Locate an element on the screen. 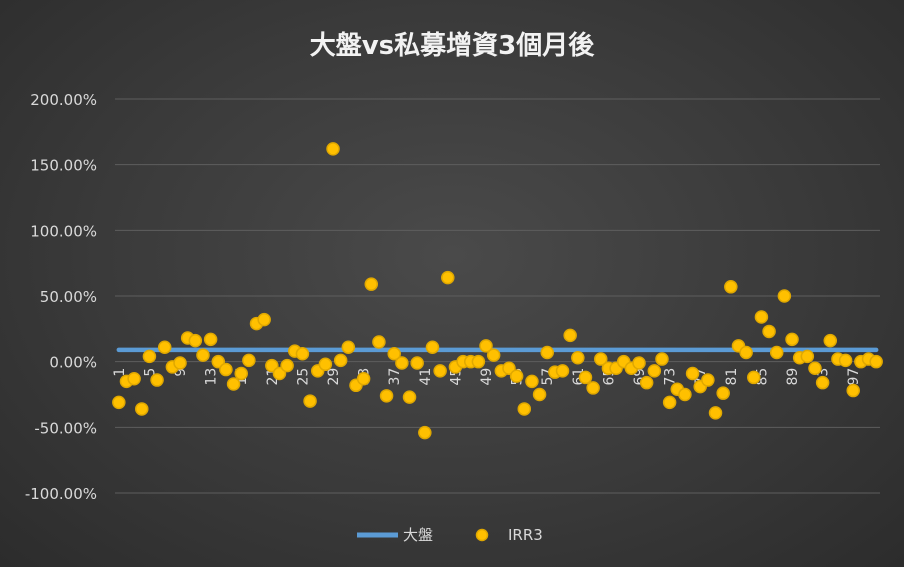 The width and height of the screenshot is (904, 567). x-tick-label: 1 is located at coordinates (120, 372).